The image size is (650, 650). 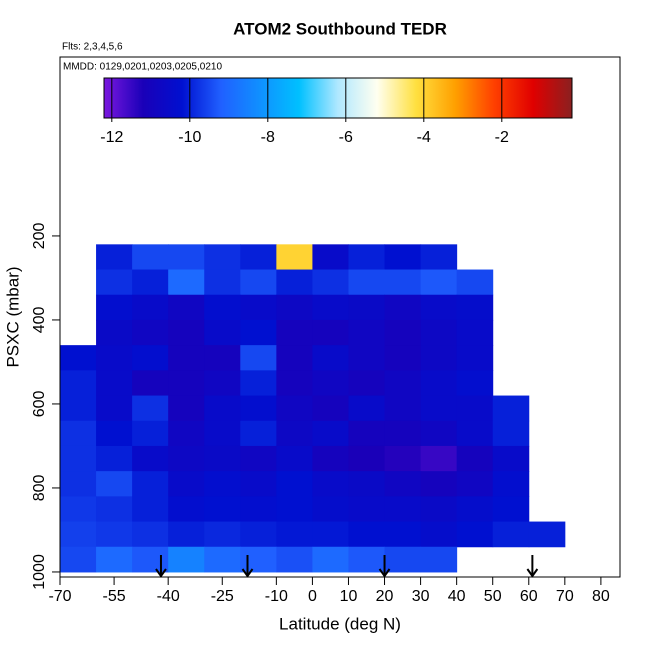 What do you see at coordinates (338, 98) in the screenshot?
I see `colorbar` at bounding box center [338, 98].